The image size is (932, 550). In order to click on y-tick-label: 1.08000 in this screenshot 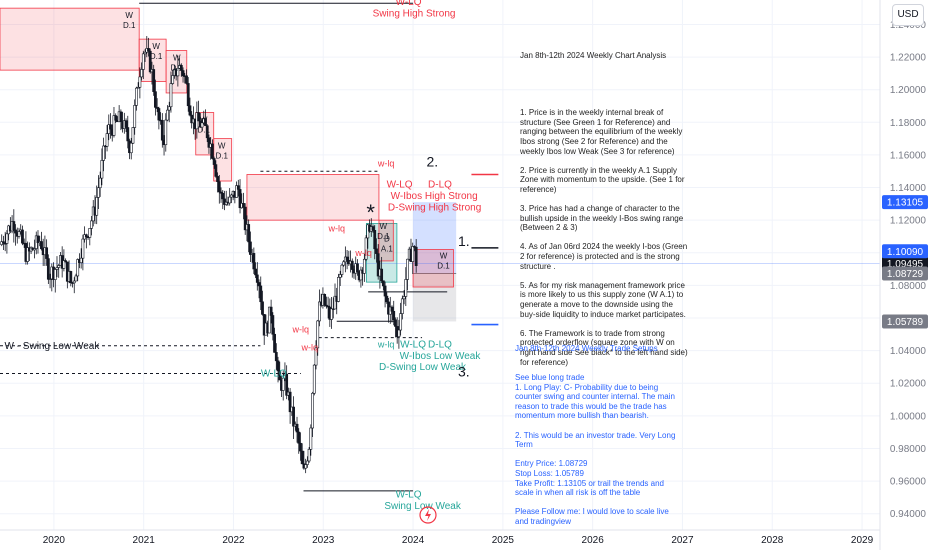, I will do `click(908, 286)`.